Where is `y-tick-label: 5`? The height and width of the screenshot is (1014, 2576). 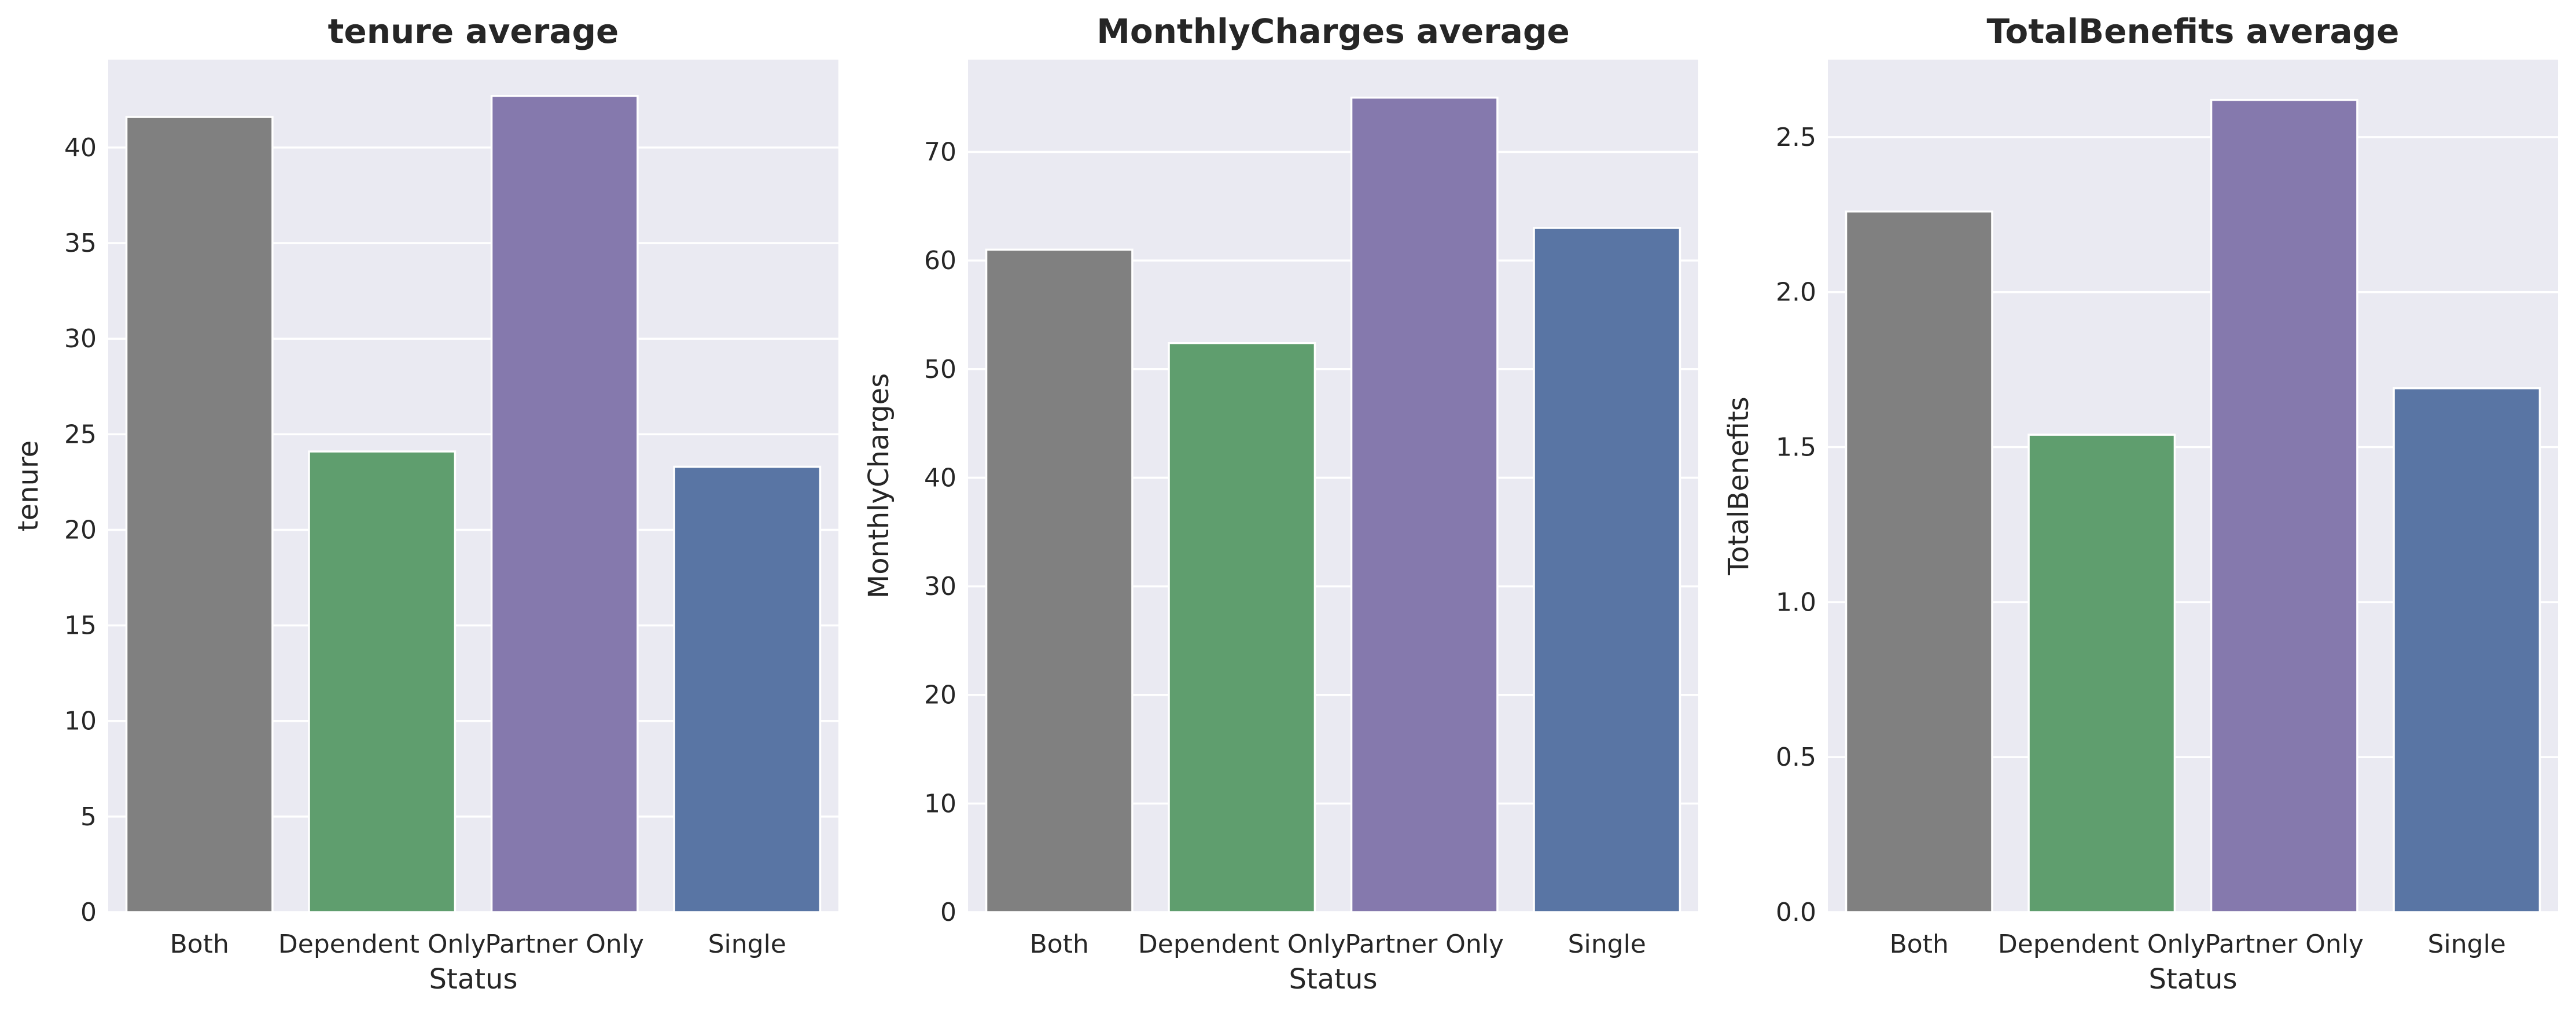 y-tick-label: 5 is located at coordinates (88, 817).